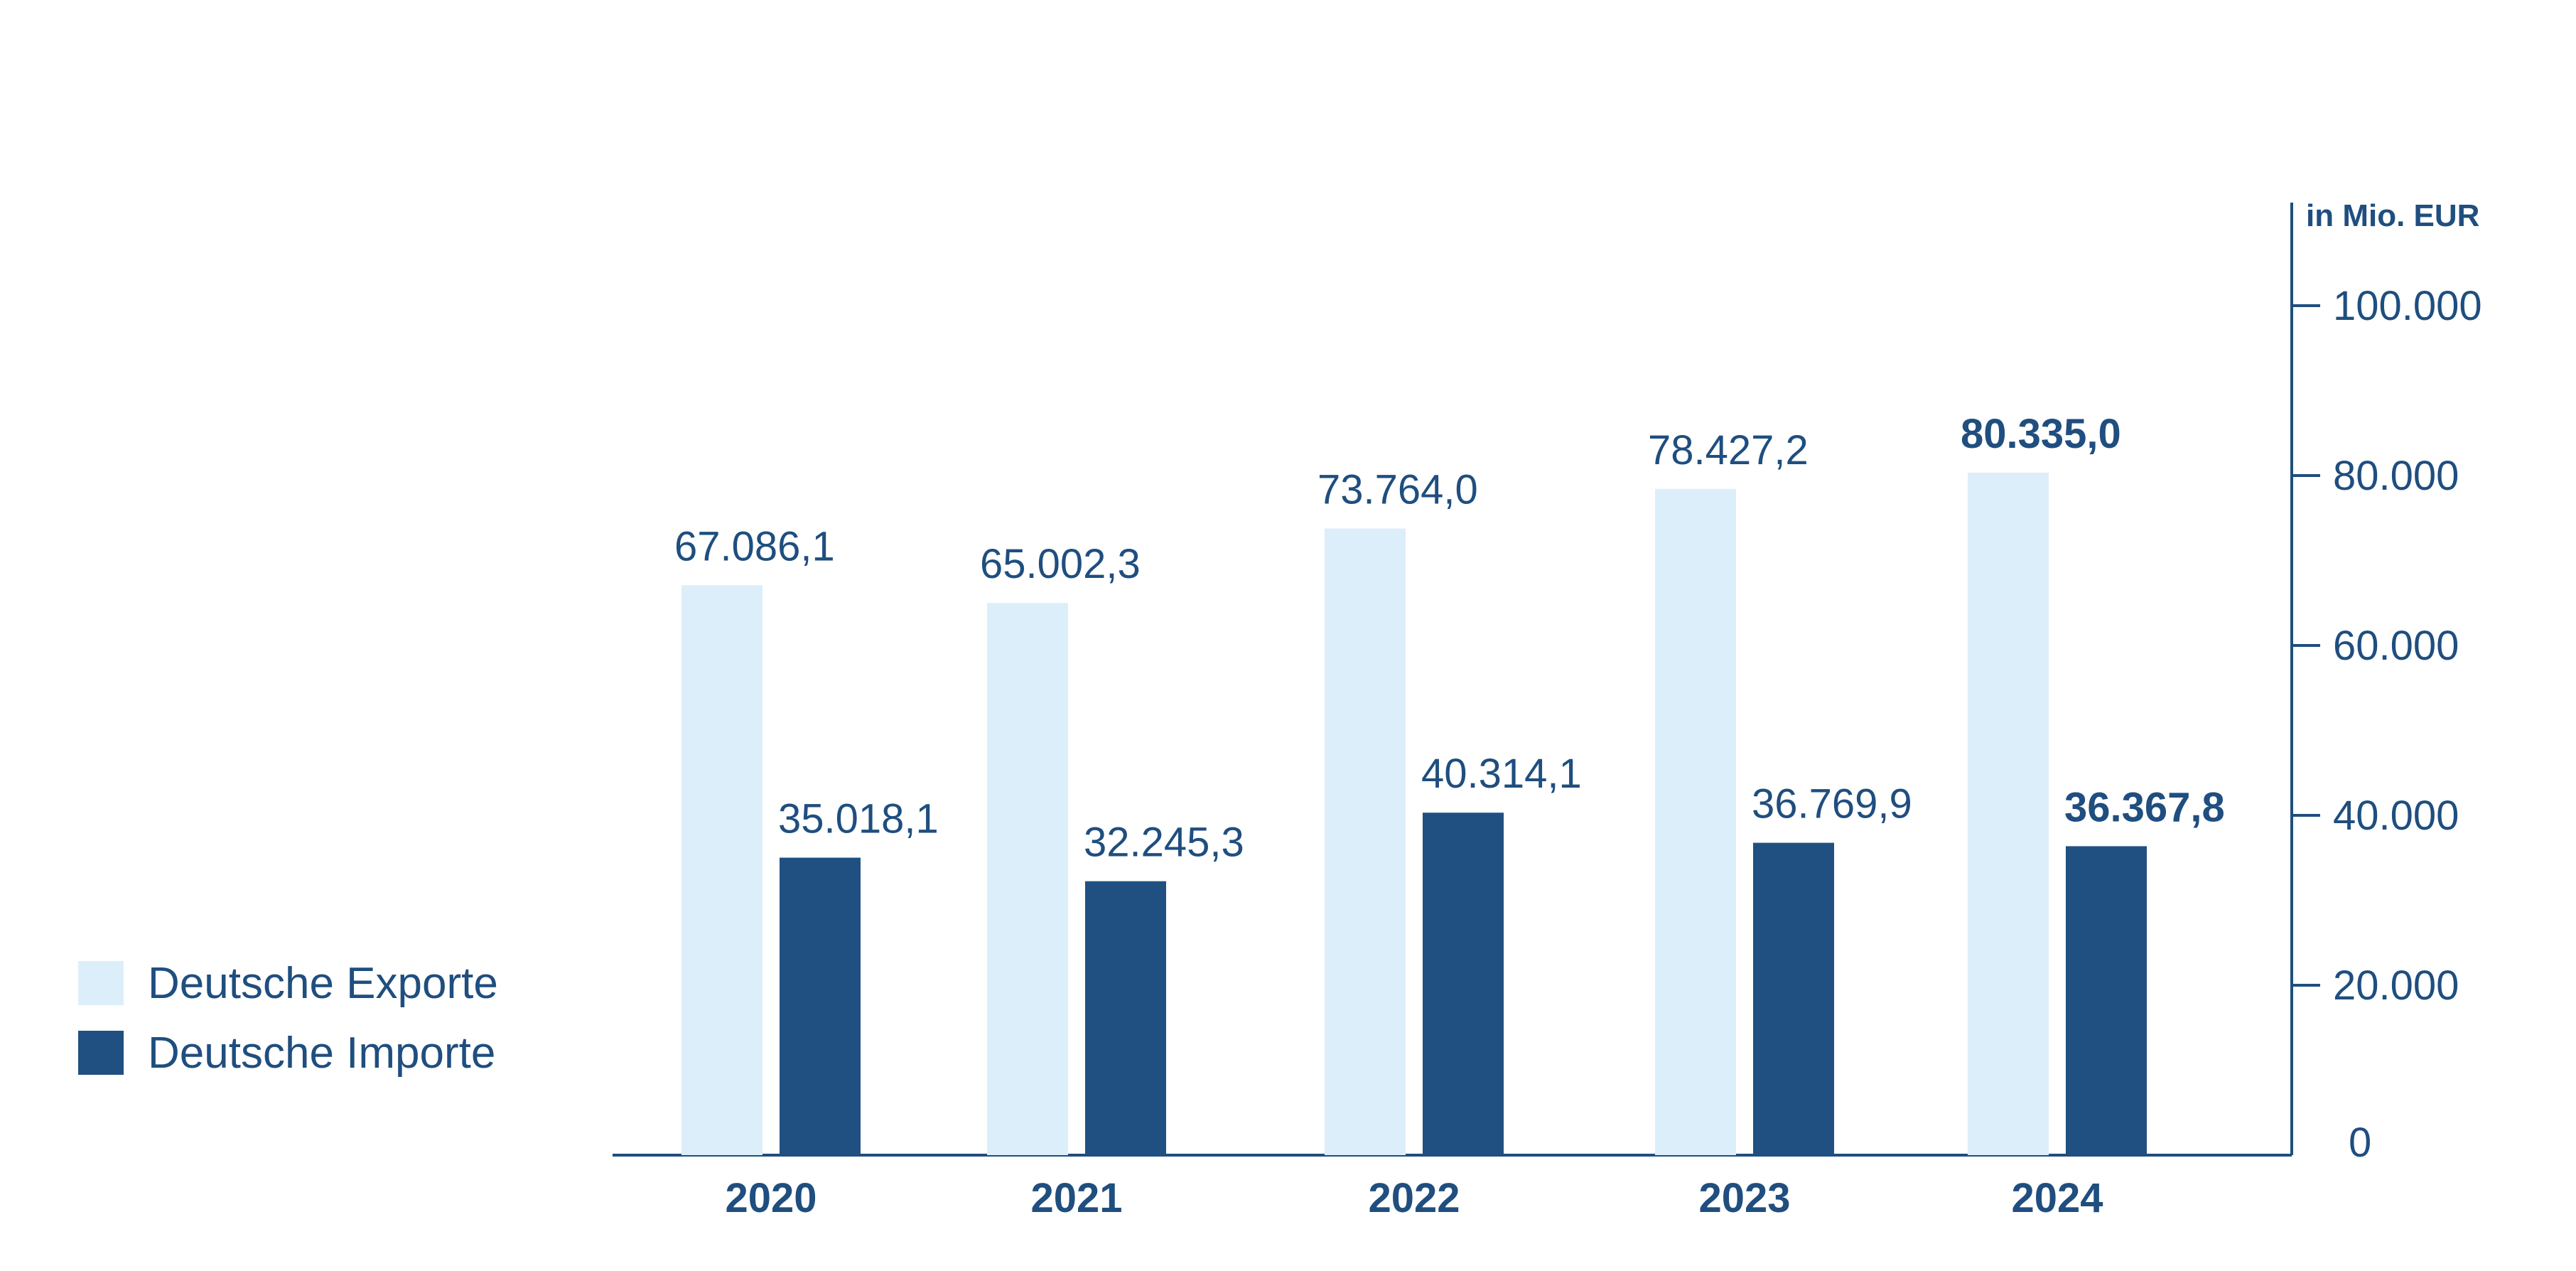 The width and height of the screenshot is (2576, 1271). What do you see at coordinates (2396, 985) in the screenshot?
I see `y-tick-label: 20.000` at bounding box center [2396, 985].